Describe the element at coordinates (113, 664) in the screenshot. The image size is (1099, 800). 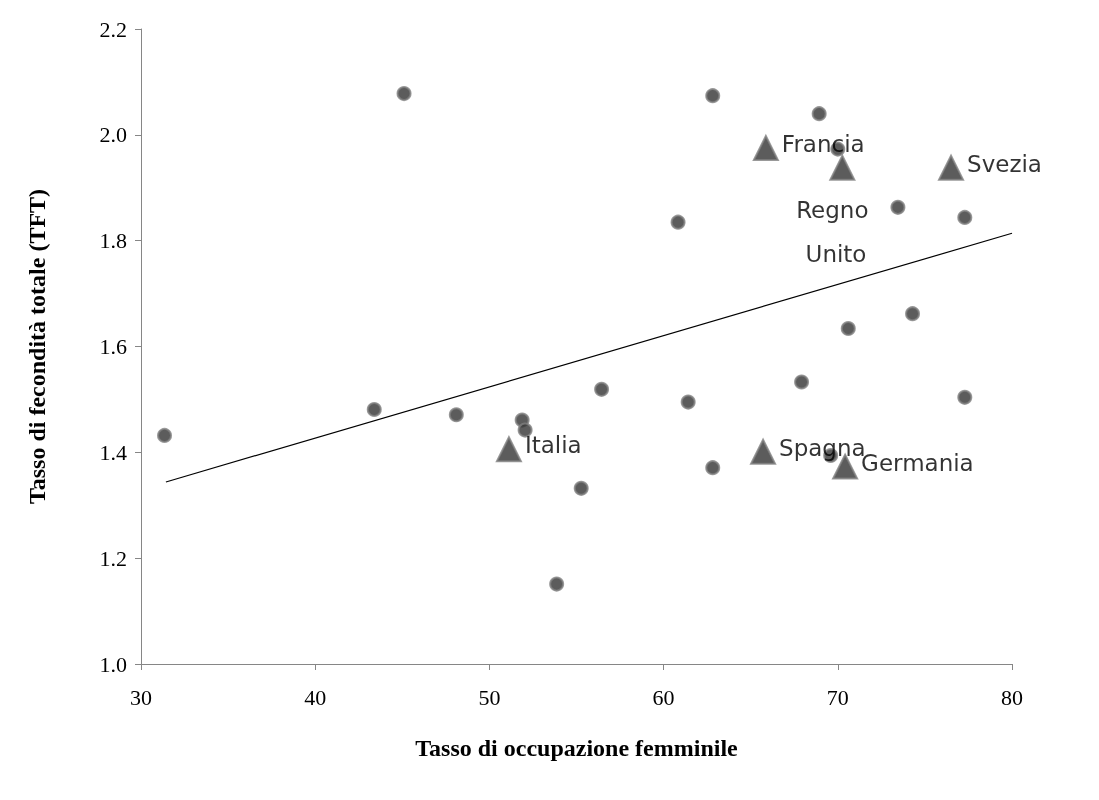
I see `y-tick-label: 1.0` at that location.